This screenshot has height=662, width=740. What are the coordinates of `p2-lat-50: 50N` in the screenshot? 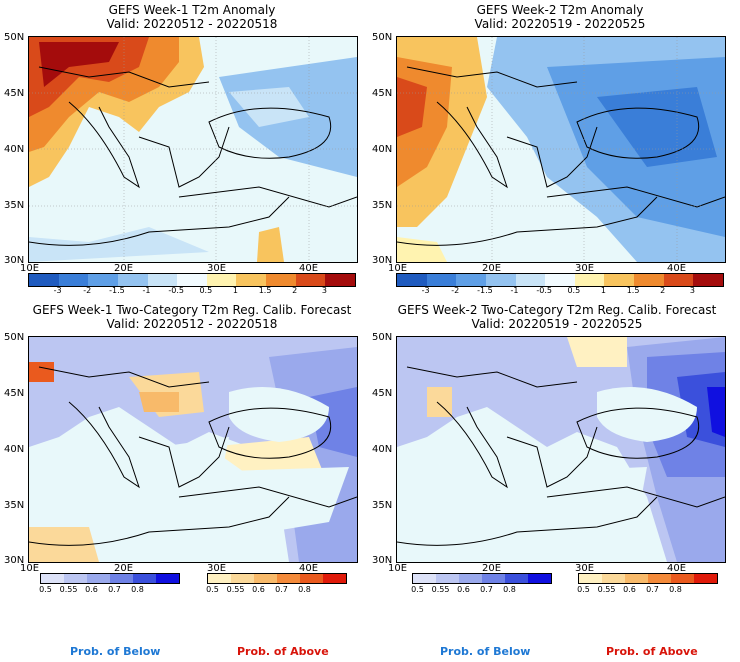 It's located at (382, 37).